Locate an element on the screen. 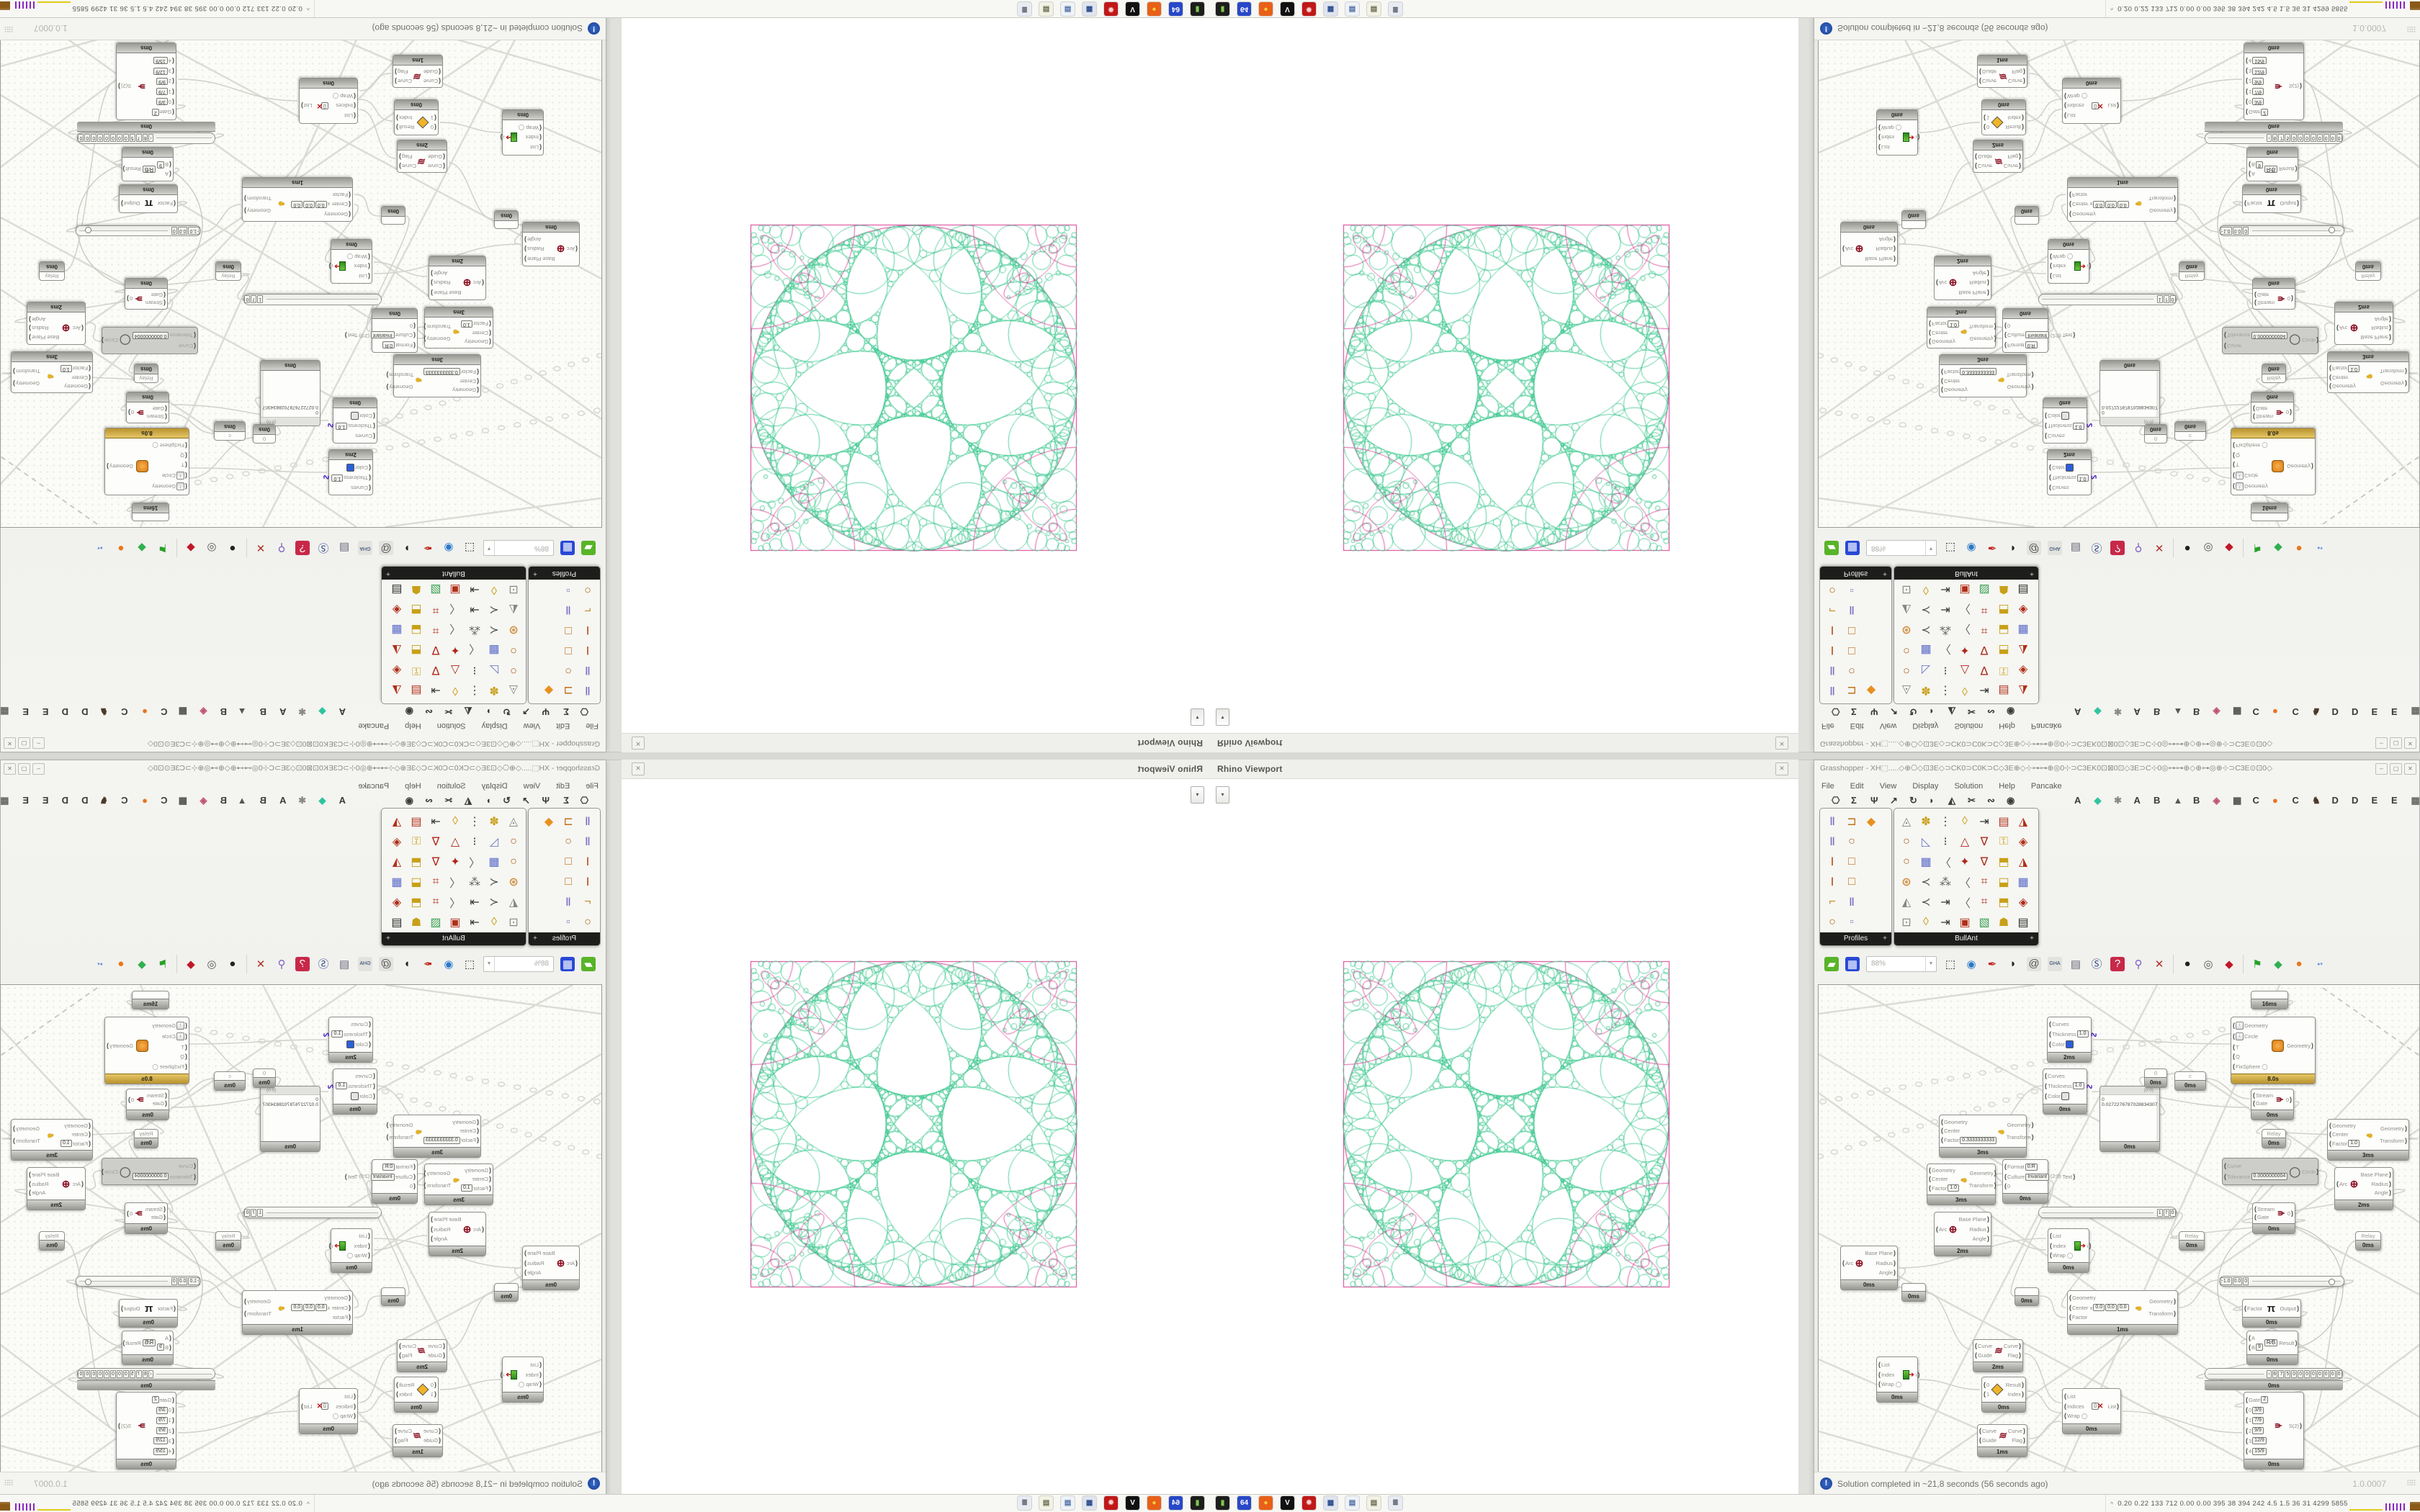 Image resolution: width=2420 pixels, height=1512 pixels. device-icon: ▮ is located at coordinates (1222, 9).